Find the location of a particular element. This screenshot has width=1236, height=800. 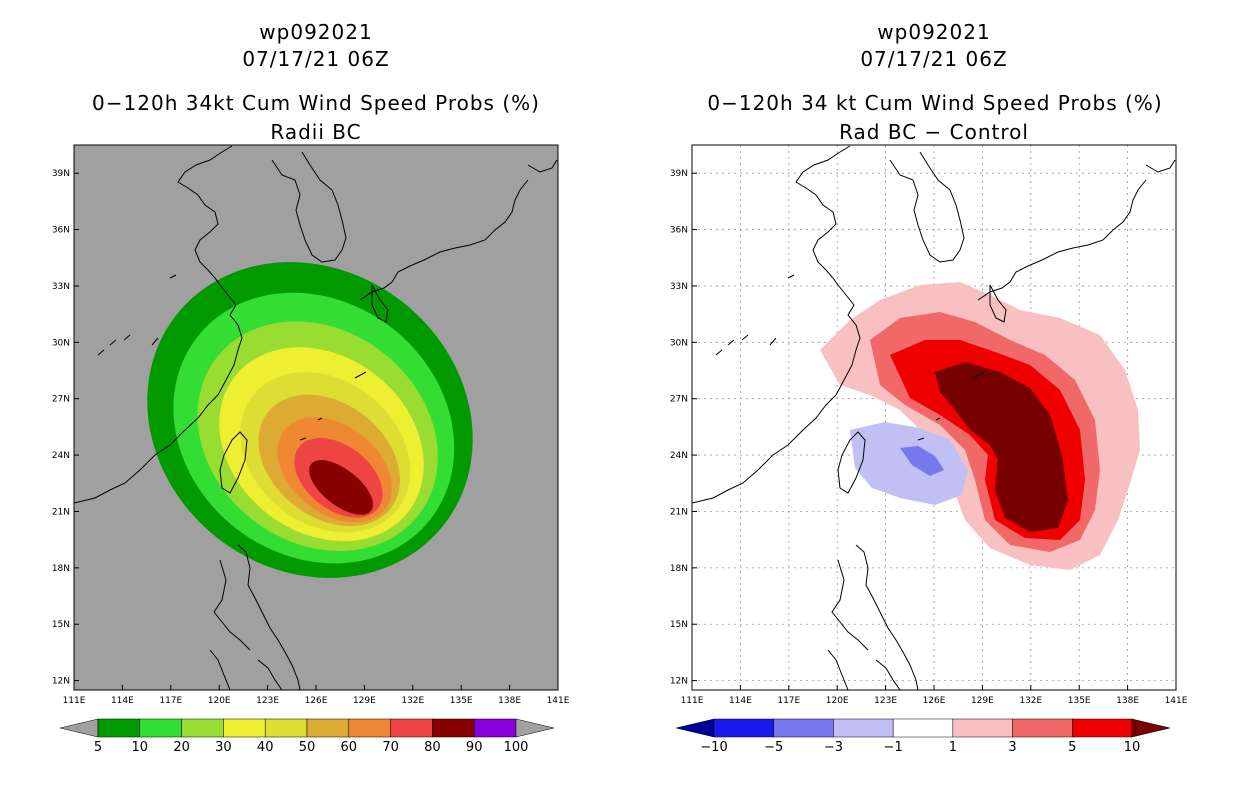

colorbar-label: 70 is located at coordinates (390, 747).